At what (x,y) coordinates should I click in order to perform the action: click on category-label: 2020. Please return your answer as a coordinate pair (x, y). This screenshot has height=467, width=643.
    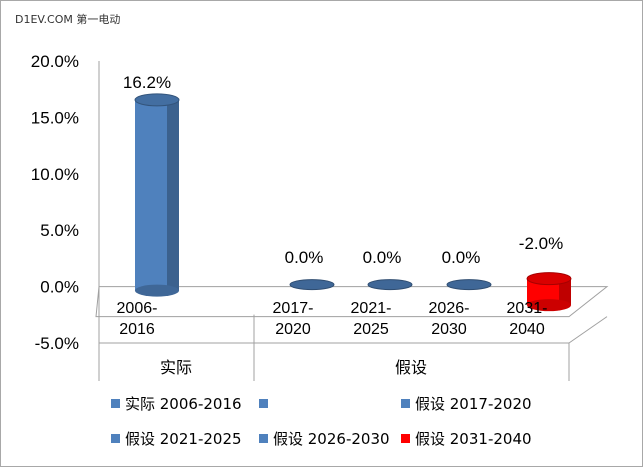
    Looking at the image, I should click on (293, 329).